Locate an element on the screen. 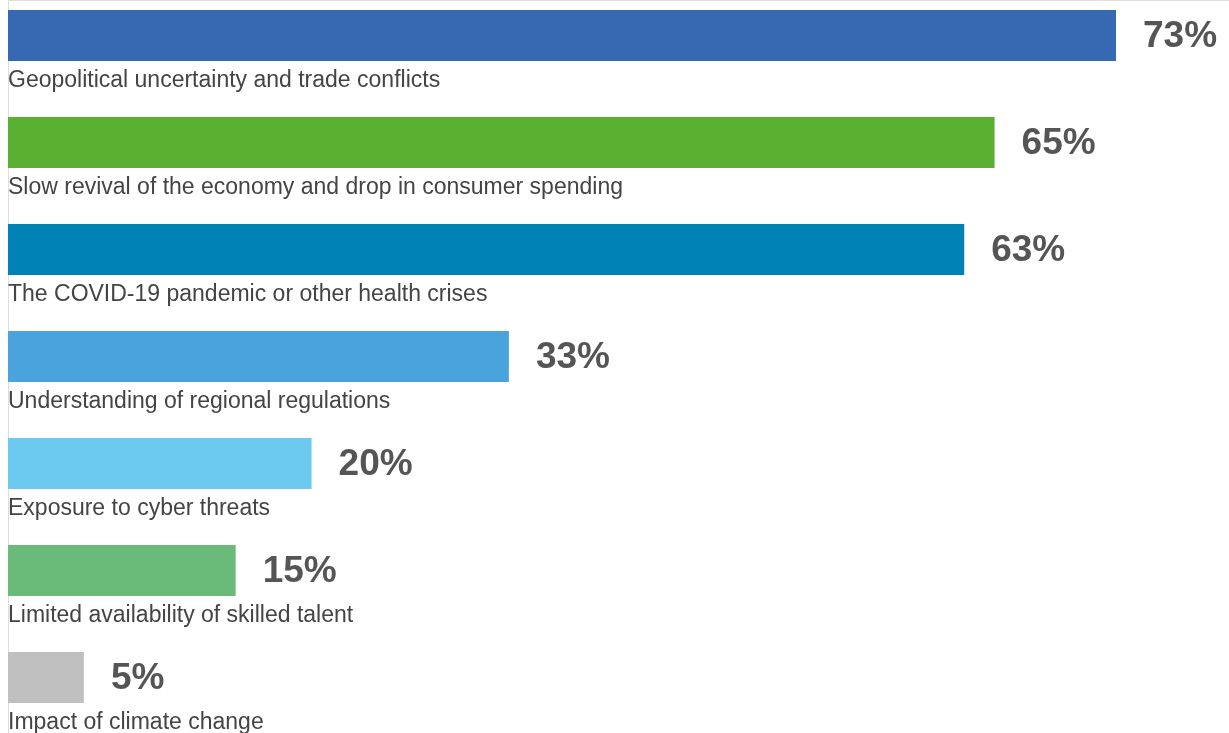 Image resolution: width=1229 pixels, height=733 pixels. data-label: 33% is located at coordinates (572, 355).